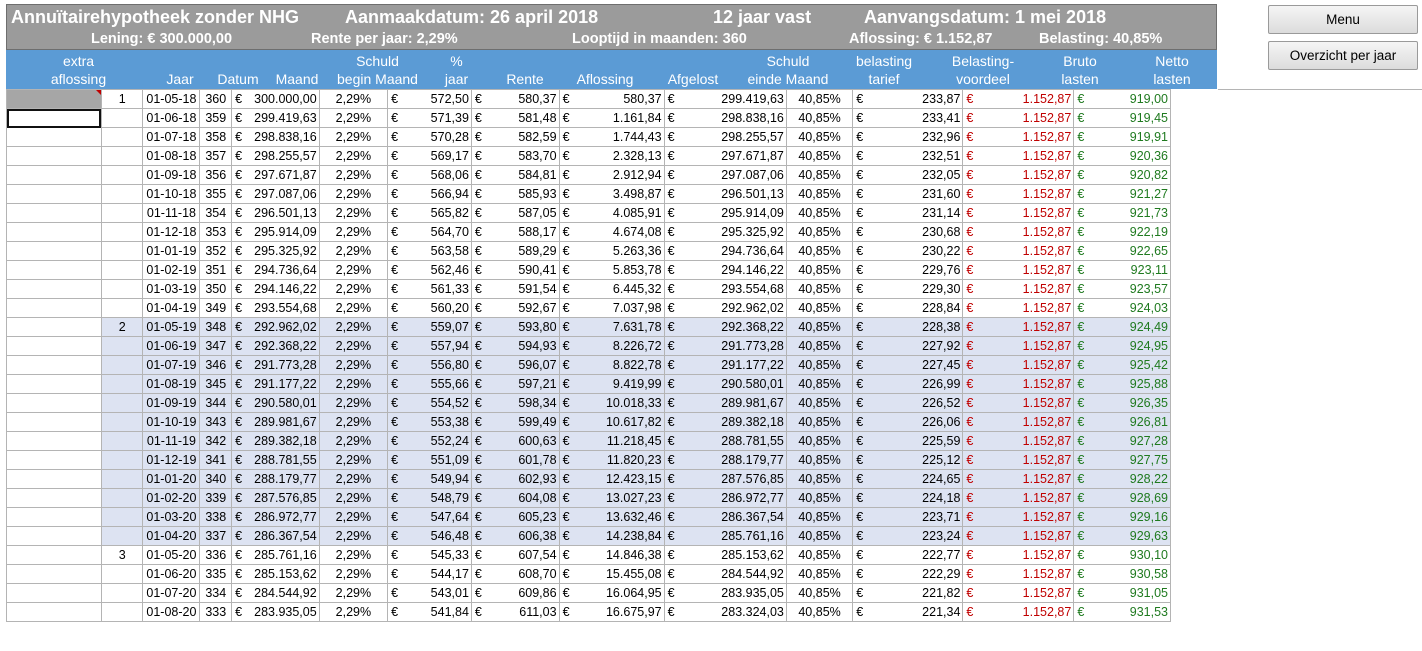  What do you see at coordinates (216, 327) in the screenshot?
I see `maand-cell: 348` at bounding box center [216, 327].